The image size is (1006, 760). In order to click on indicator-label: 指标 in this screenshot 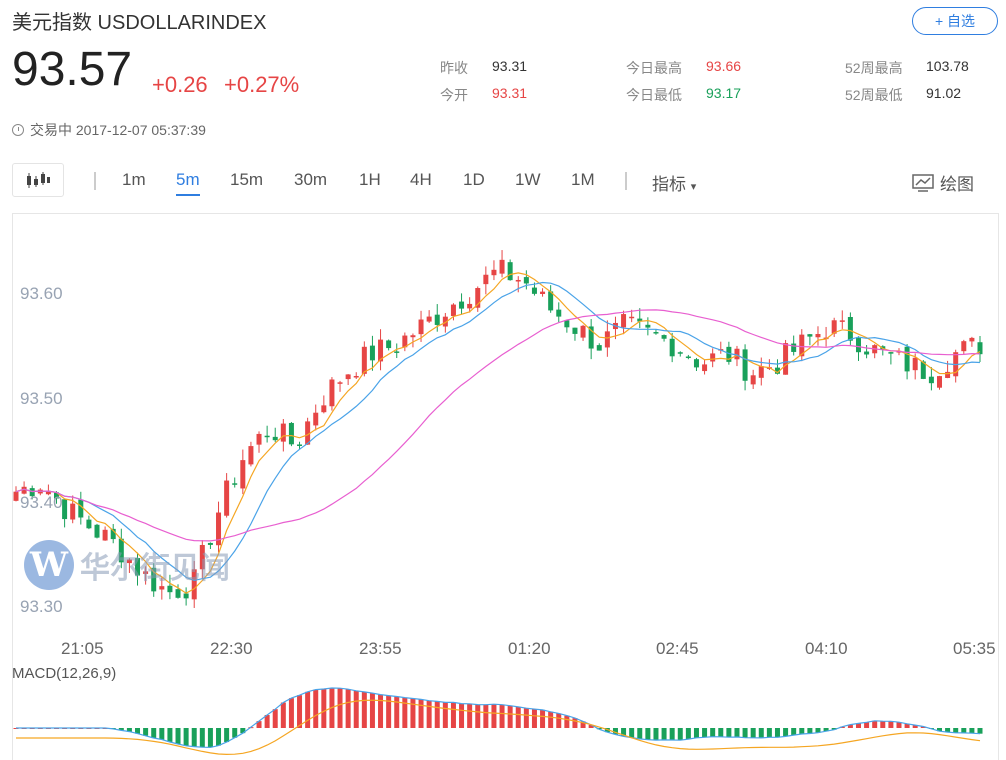, I will do `click(669, 184)`.